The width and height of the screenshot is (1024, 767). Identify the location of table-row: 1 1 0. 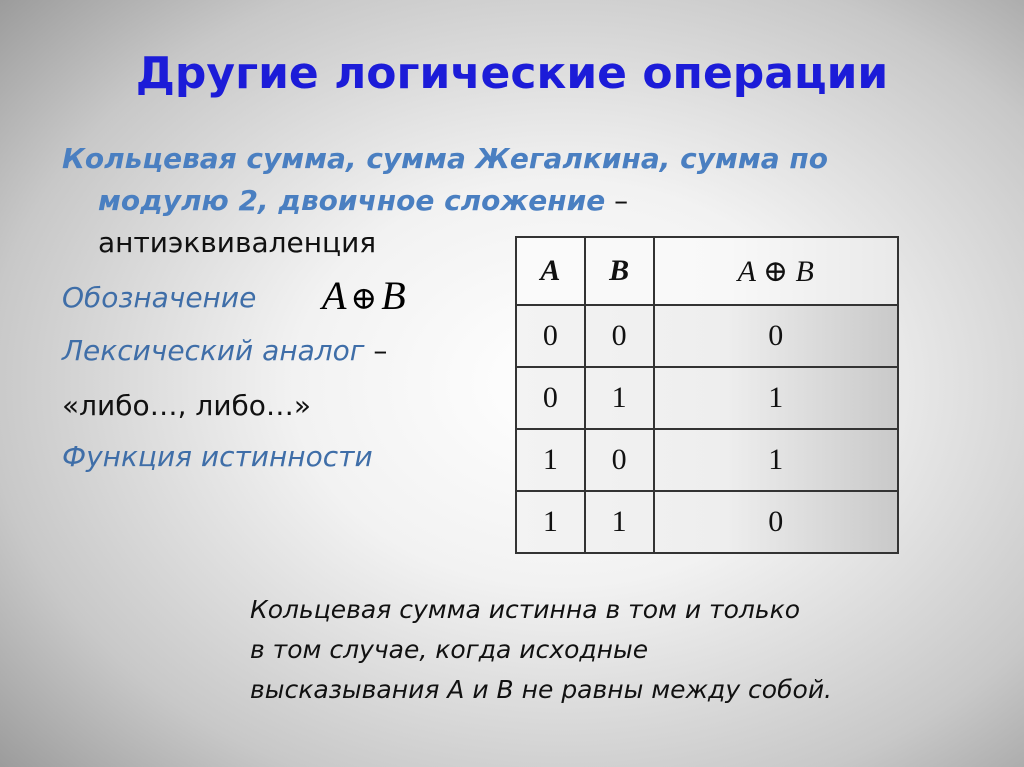
(707, 522).